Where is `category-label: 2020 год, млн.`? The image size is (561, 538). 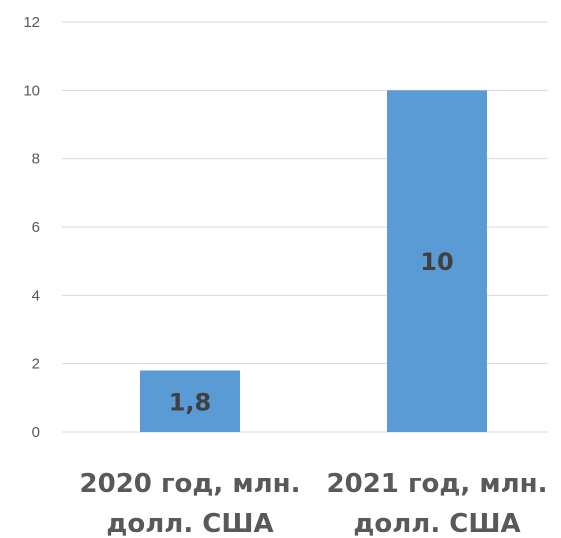
category-label: 2020 год, млн. is located at coordinates (190, 484).